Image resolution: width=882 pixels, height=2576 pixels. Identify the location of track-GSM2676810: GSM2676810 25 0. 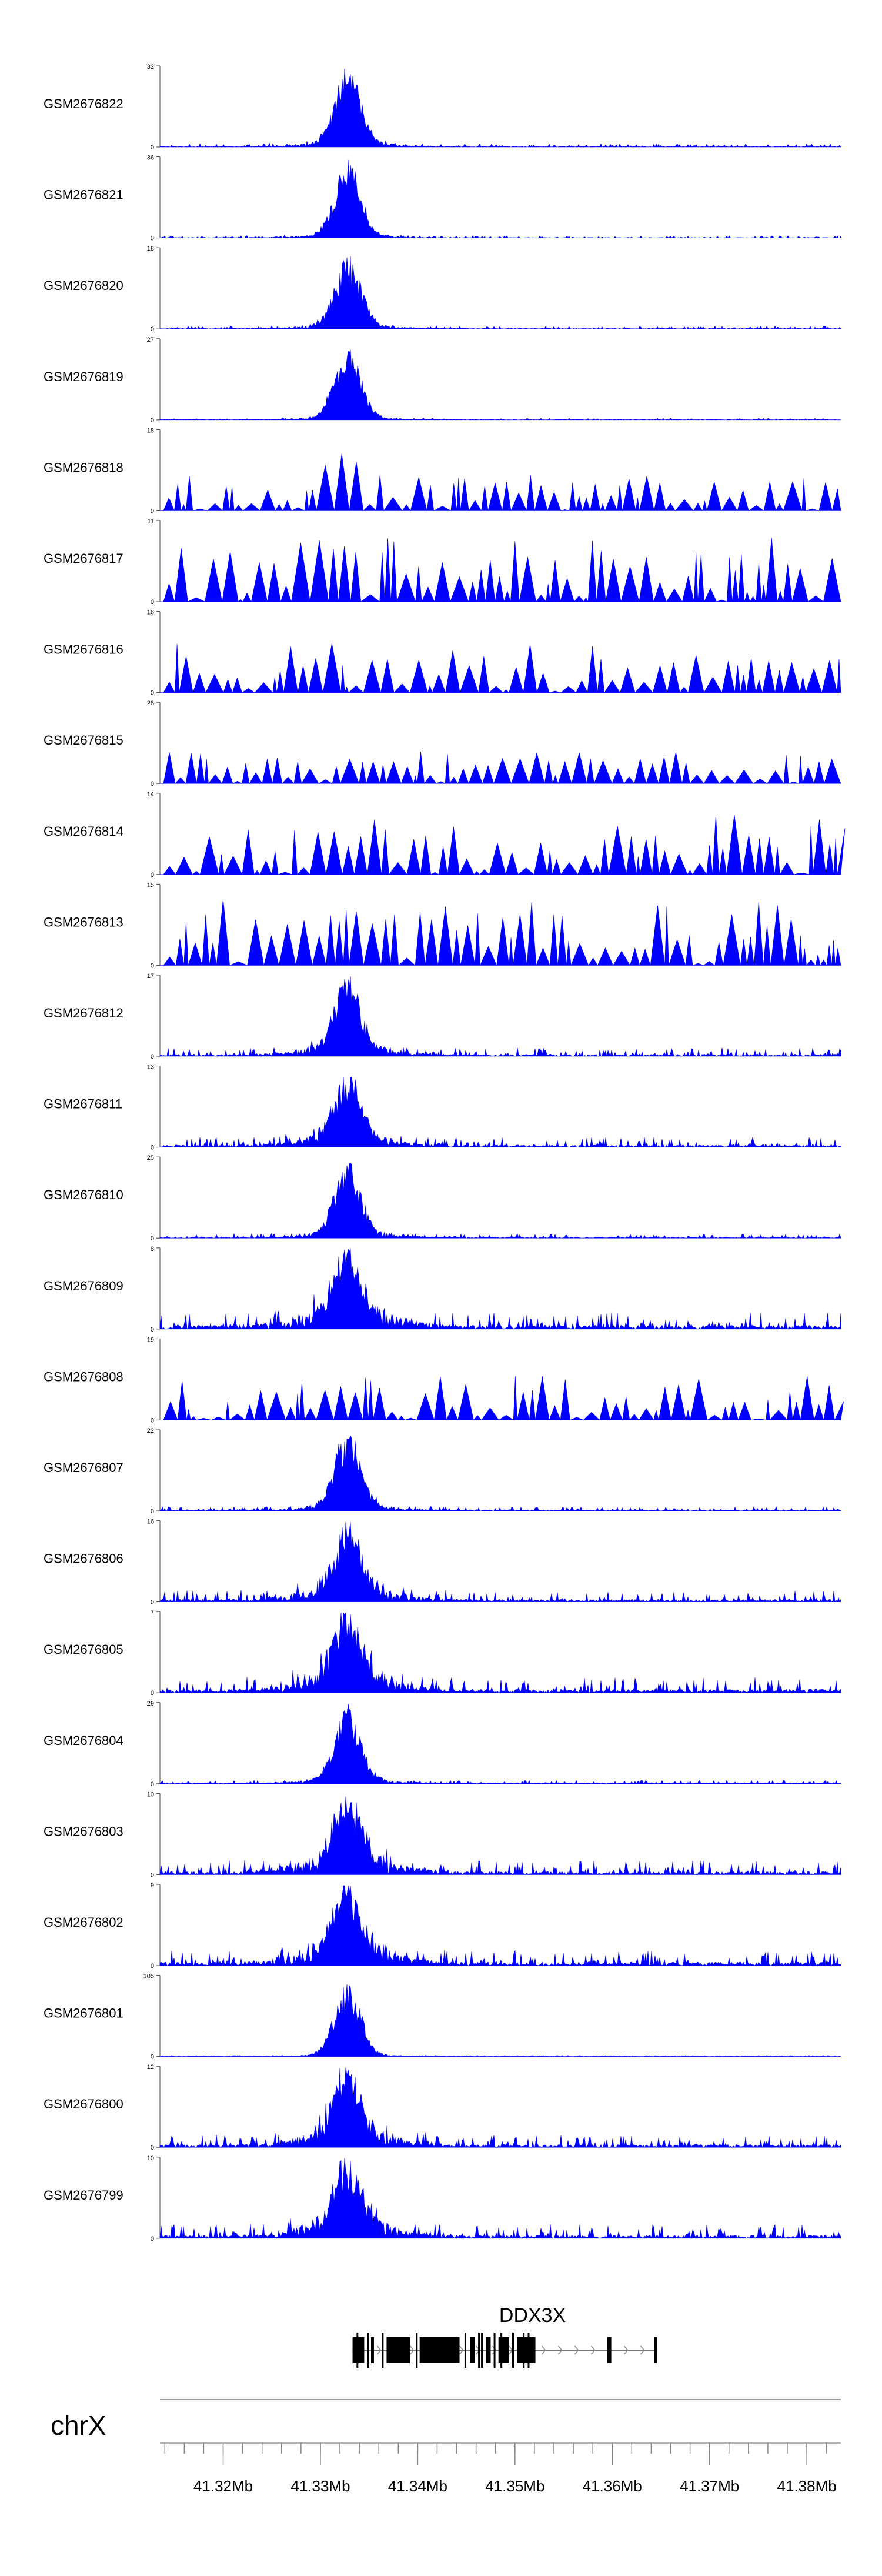
(442, 1198).